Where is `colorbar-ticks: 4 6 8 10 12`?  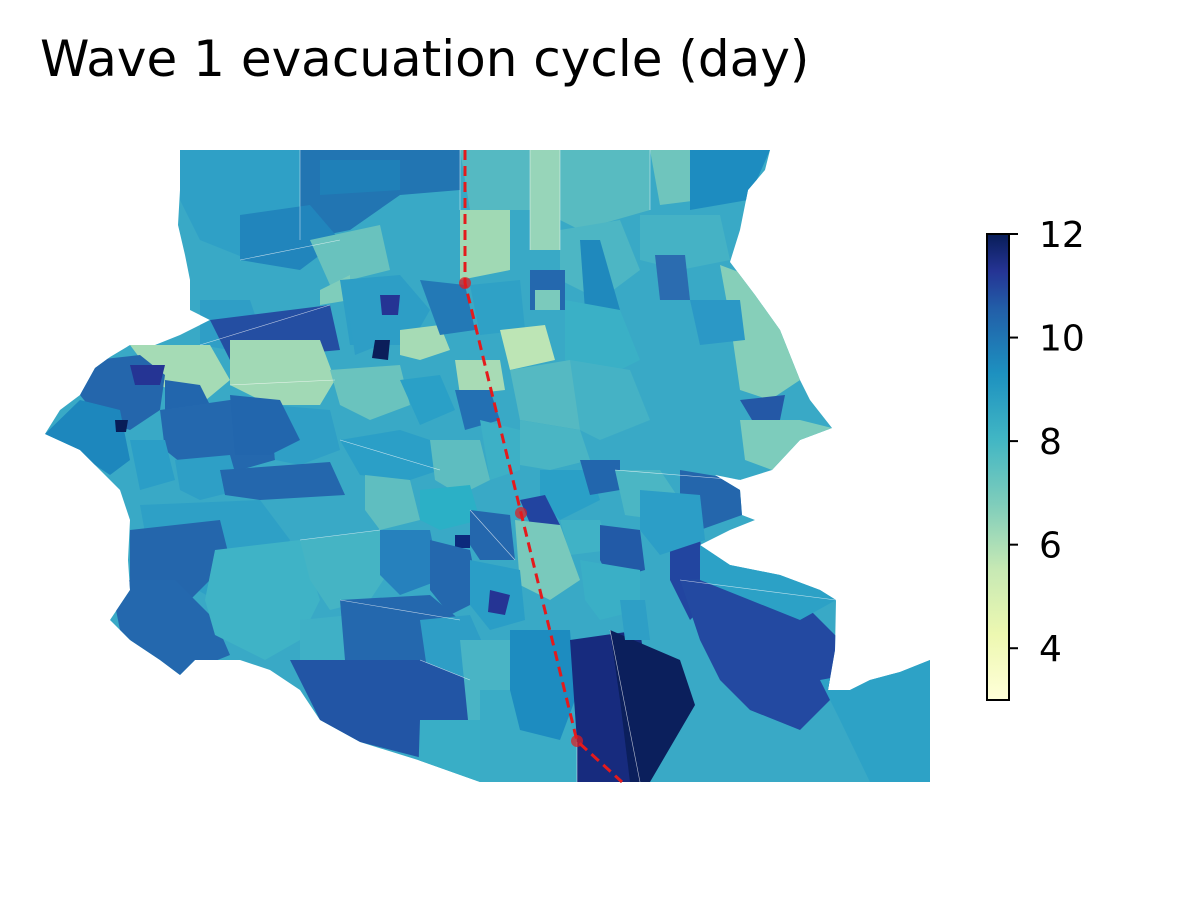
colorbar-ticks: 4 6 8 10 12 is located at coordinates (1047, 442).